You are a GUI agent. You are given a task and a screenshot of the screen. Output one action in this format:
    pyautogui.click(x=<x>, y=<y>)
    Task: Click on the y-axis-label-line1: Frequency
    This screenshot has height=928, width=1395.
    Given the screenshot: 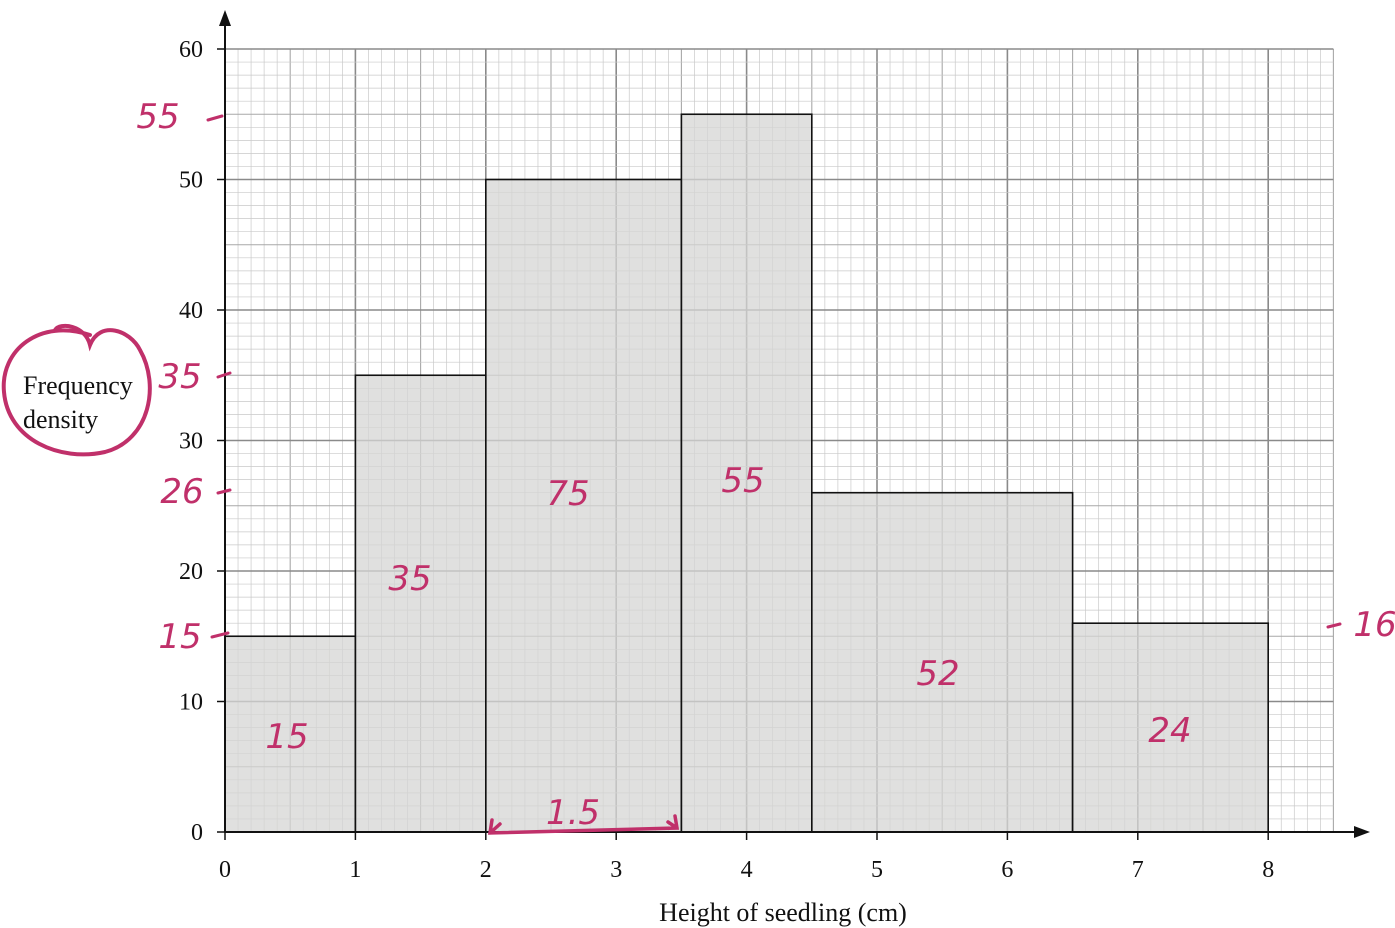 What is the action you would take?
    pyautogui.click(x=78, y=385)
    